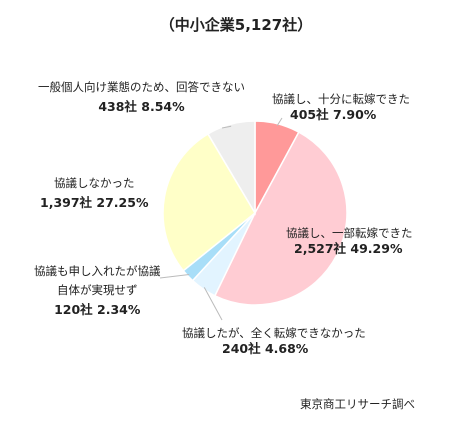  Describe the element at coordinates (94, 193) in the screenshot. I see `label-slice-4: 協議しなかった 1,397社 27.25%` at that location.